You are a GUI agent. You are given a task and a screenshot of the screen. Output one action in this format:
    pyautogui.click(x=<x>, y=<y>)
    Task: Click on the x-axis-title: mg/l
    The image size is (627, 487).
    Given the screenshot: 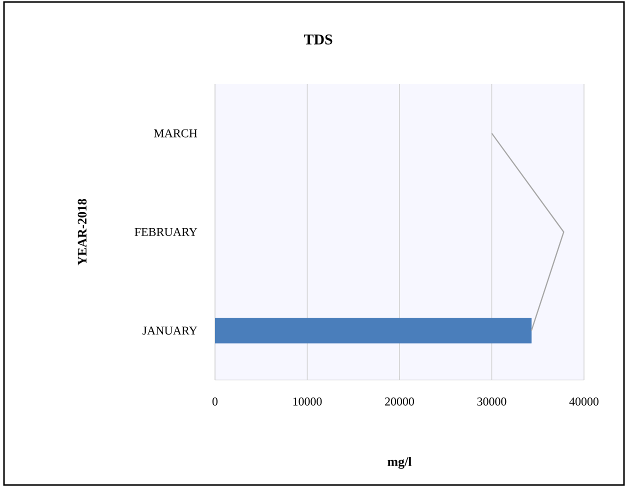 What is the action you would take?
    pyautogui.click(x=400, y=462)
    